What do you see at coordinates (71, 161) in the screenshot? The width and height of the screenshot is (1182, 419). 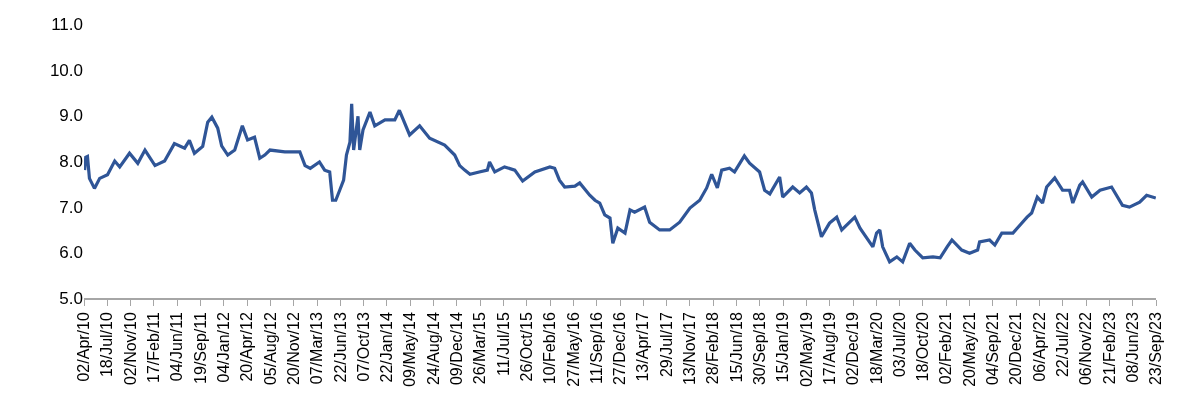 I see `y-tick-label: 8.0` at bounding box center [71, 161].